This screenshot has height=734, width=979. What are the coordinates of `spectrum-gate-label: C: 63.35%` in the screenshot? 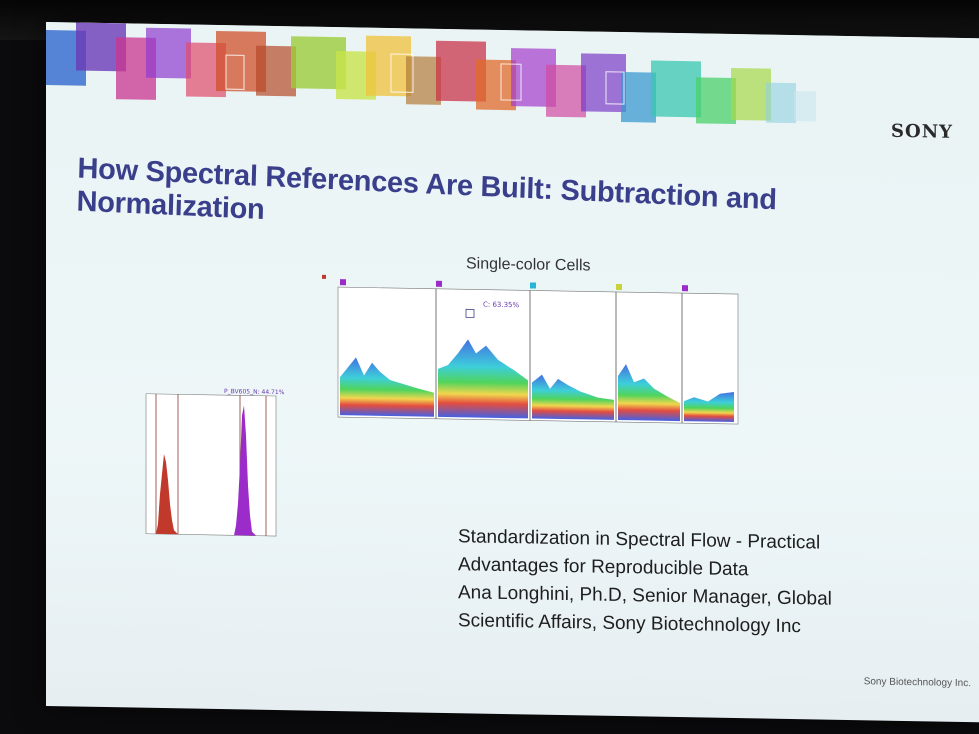 It's located at (501, 305).